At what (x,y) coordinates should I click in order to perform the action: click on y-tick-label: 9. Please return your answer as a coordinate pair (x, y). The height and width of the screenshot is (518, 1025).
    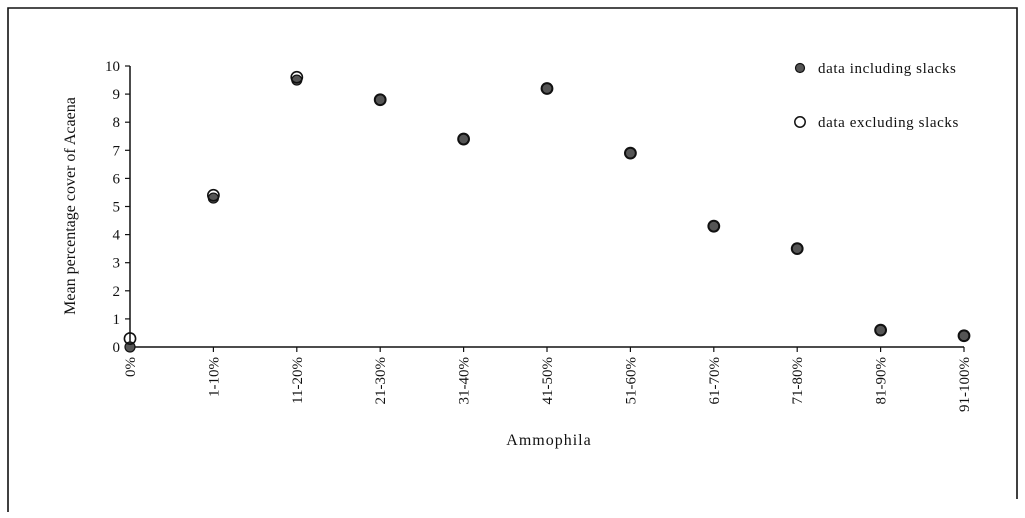
    Looking at the image, I should click on (117, 95).